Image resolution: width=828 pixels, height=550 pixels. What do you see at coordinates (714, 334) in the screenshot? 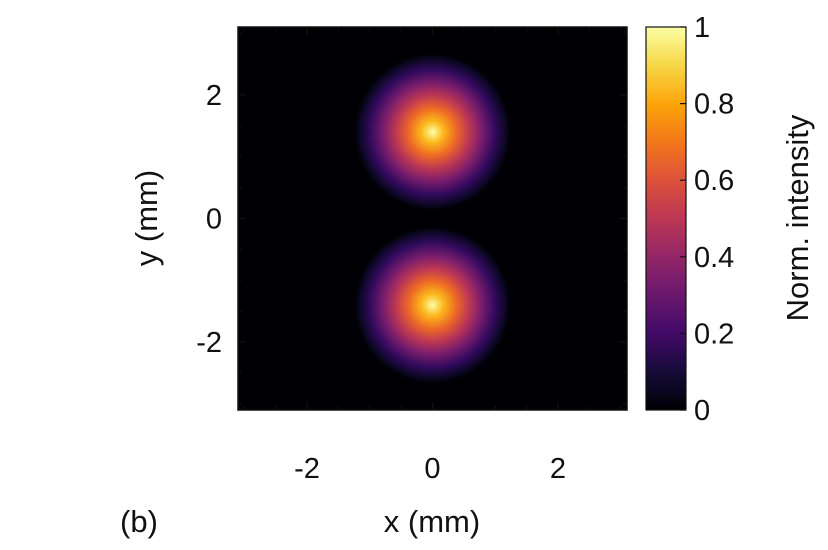
I see `colorbar-tick-label: 0.2` at bounding box center [714, 334].